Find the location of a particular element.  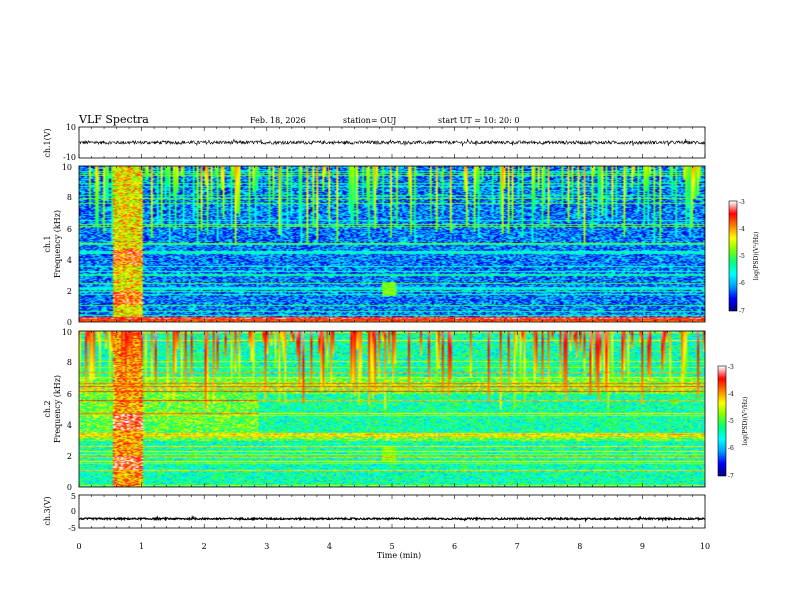

ch3-waveform-trace is located at coordinates (392, 519).